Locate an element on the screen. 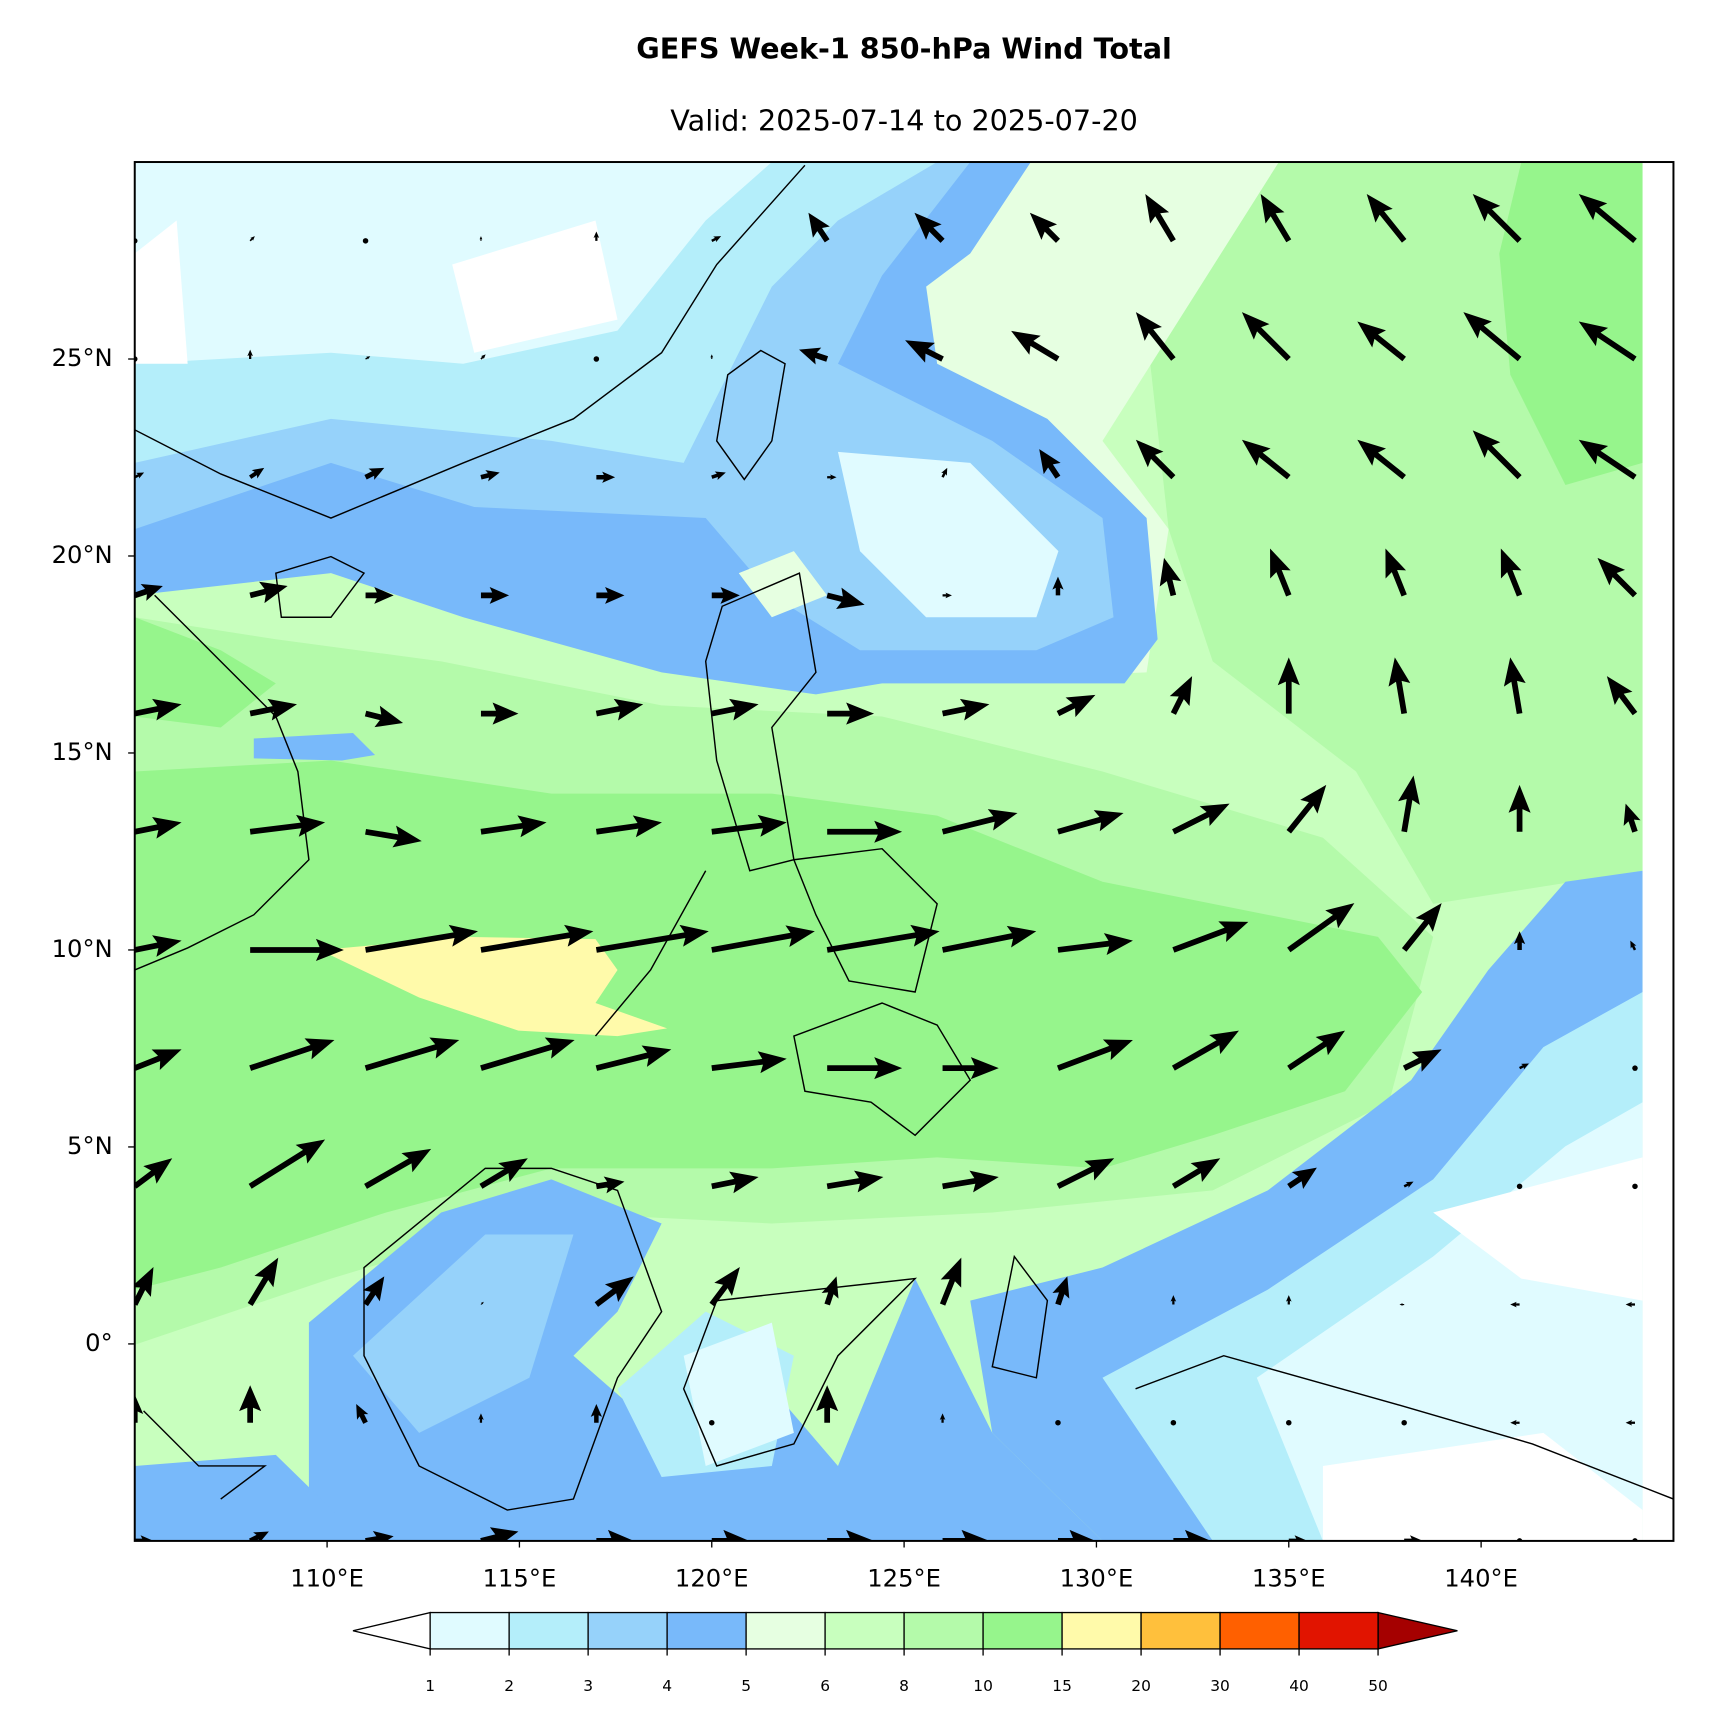  colorbar-tick-label: 6 is located at coordinates (825, 1686).